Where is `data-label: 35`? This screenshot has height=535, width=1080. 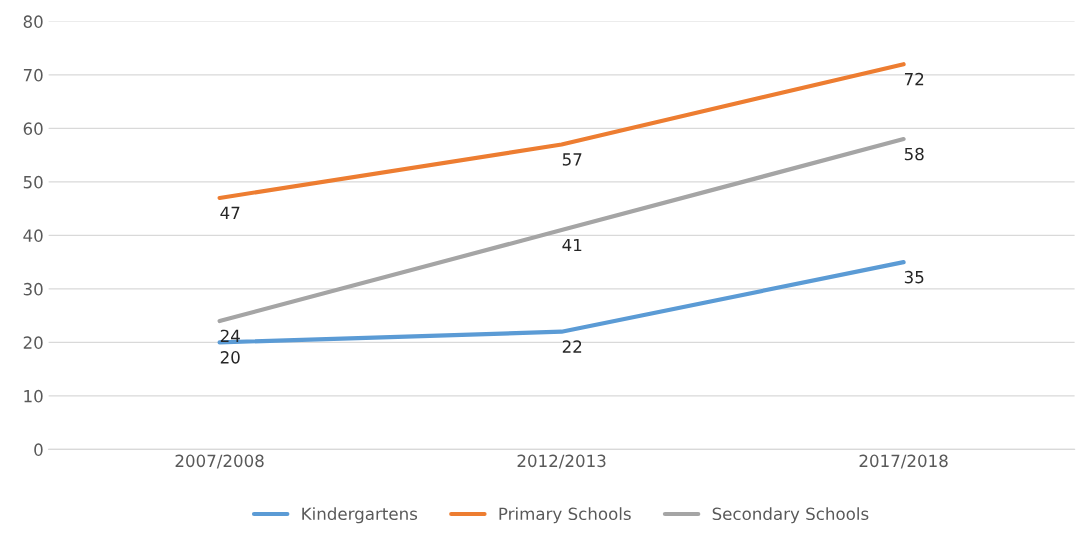
data-label: 35 is located at coordinates (914, 277).